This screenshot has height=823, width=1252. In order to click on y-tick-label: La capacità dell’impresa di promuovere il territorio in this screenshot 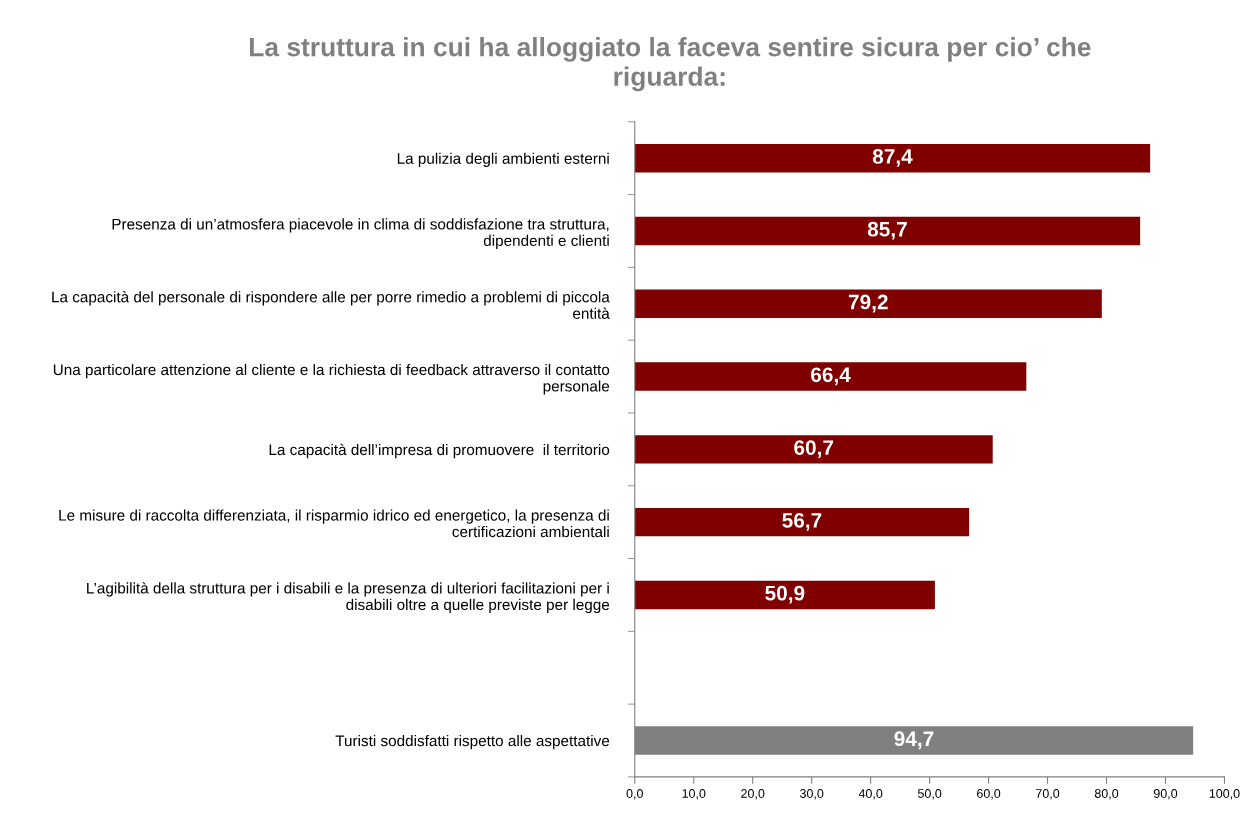, I will do `click(439, 451)`.